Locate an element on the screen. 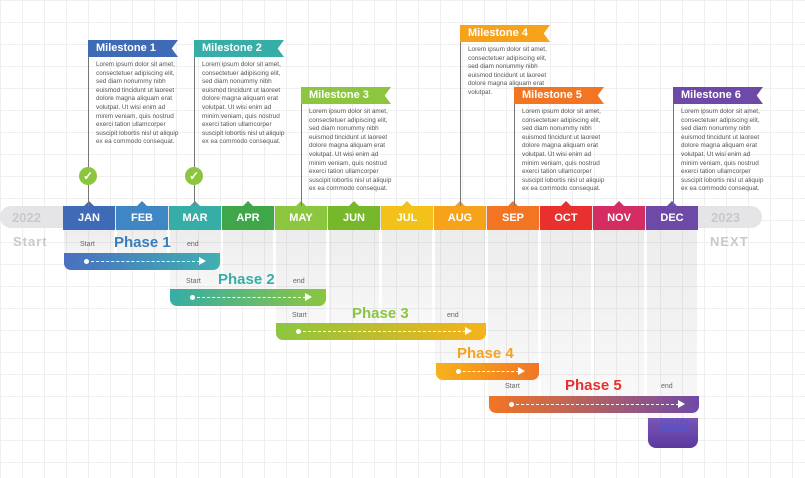 Image resolution: width=805 pixels, height=478 pixels. milestone-2-flag: Milestone 2 is located at coordinates (239, 48).